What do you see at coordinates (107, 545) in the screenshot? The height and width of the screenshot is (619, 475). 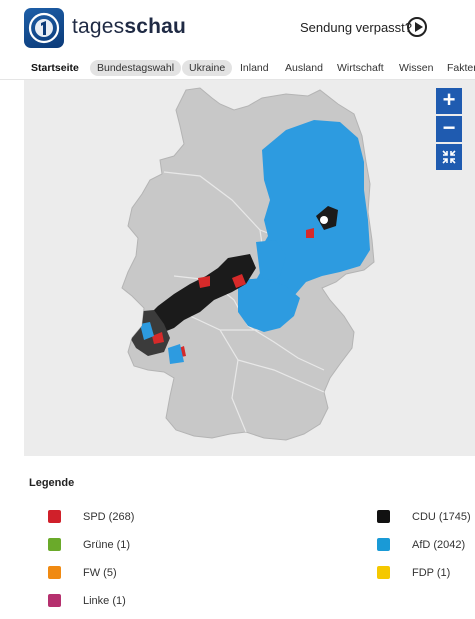 I see `legend-label: Grüne (1)` at bounding box center [107, 545].